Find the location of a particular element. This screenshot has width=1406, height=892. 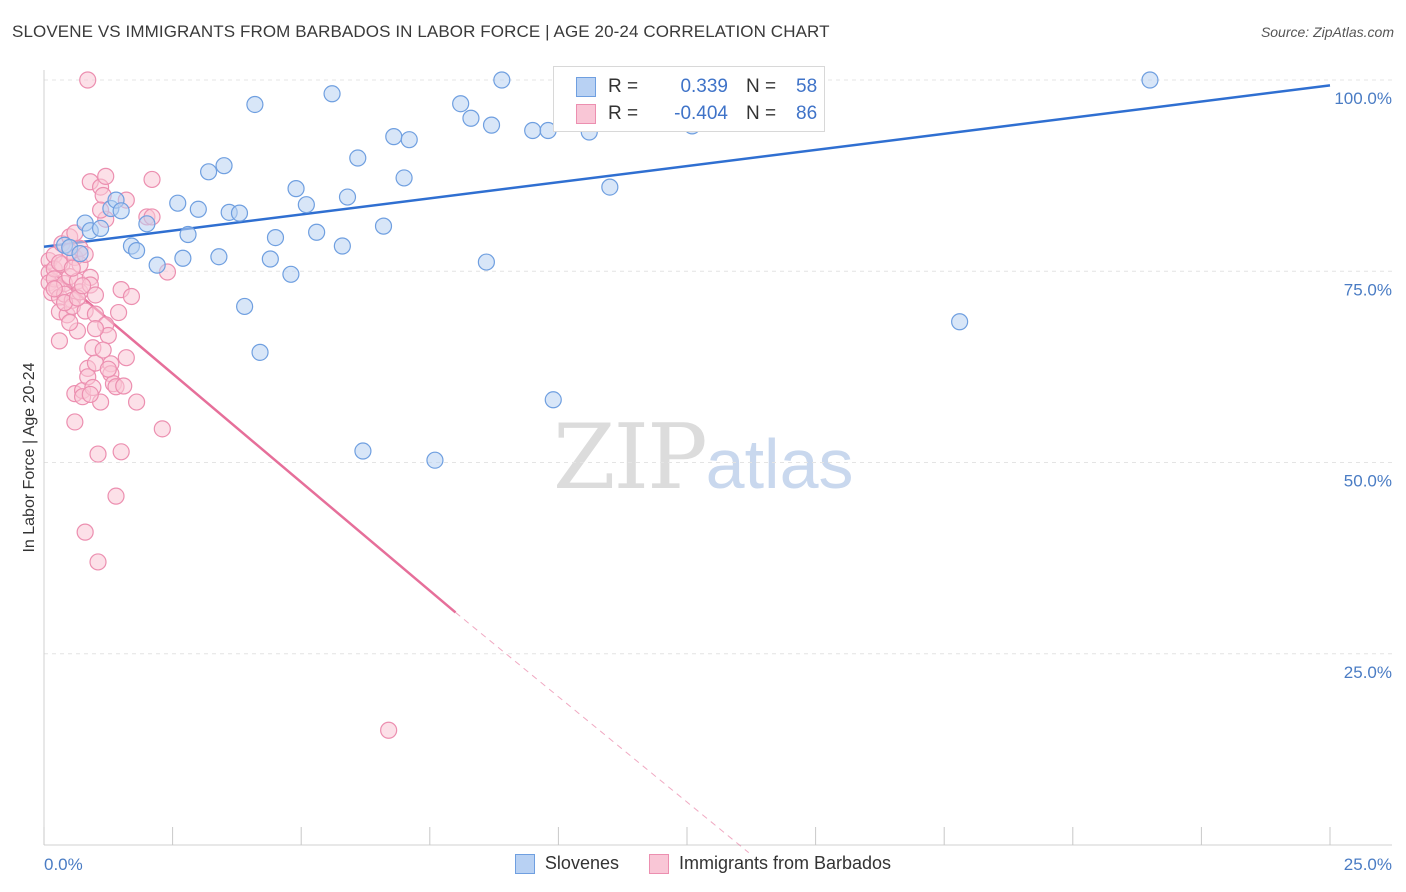

n-value: 58 is located at coordinates (807, 86).